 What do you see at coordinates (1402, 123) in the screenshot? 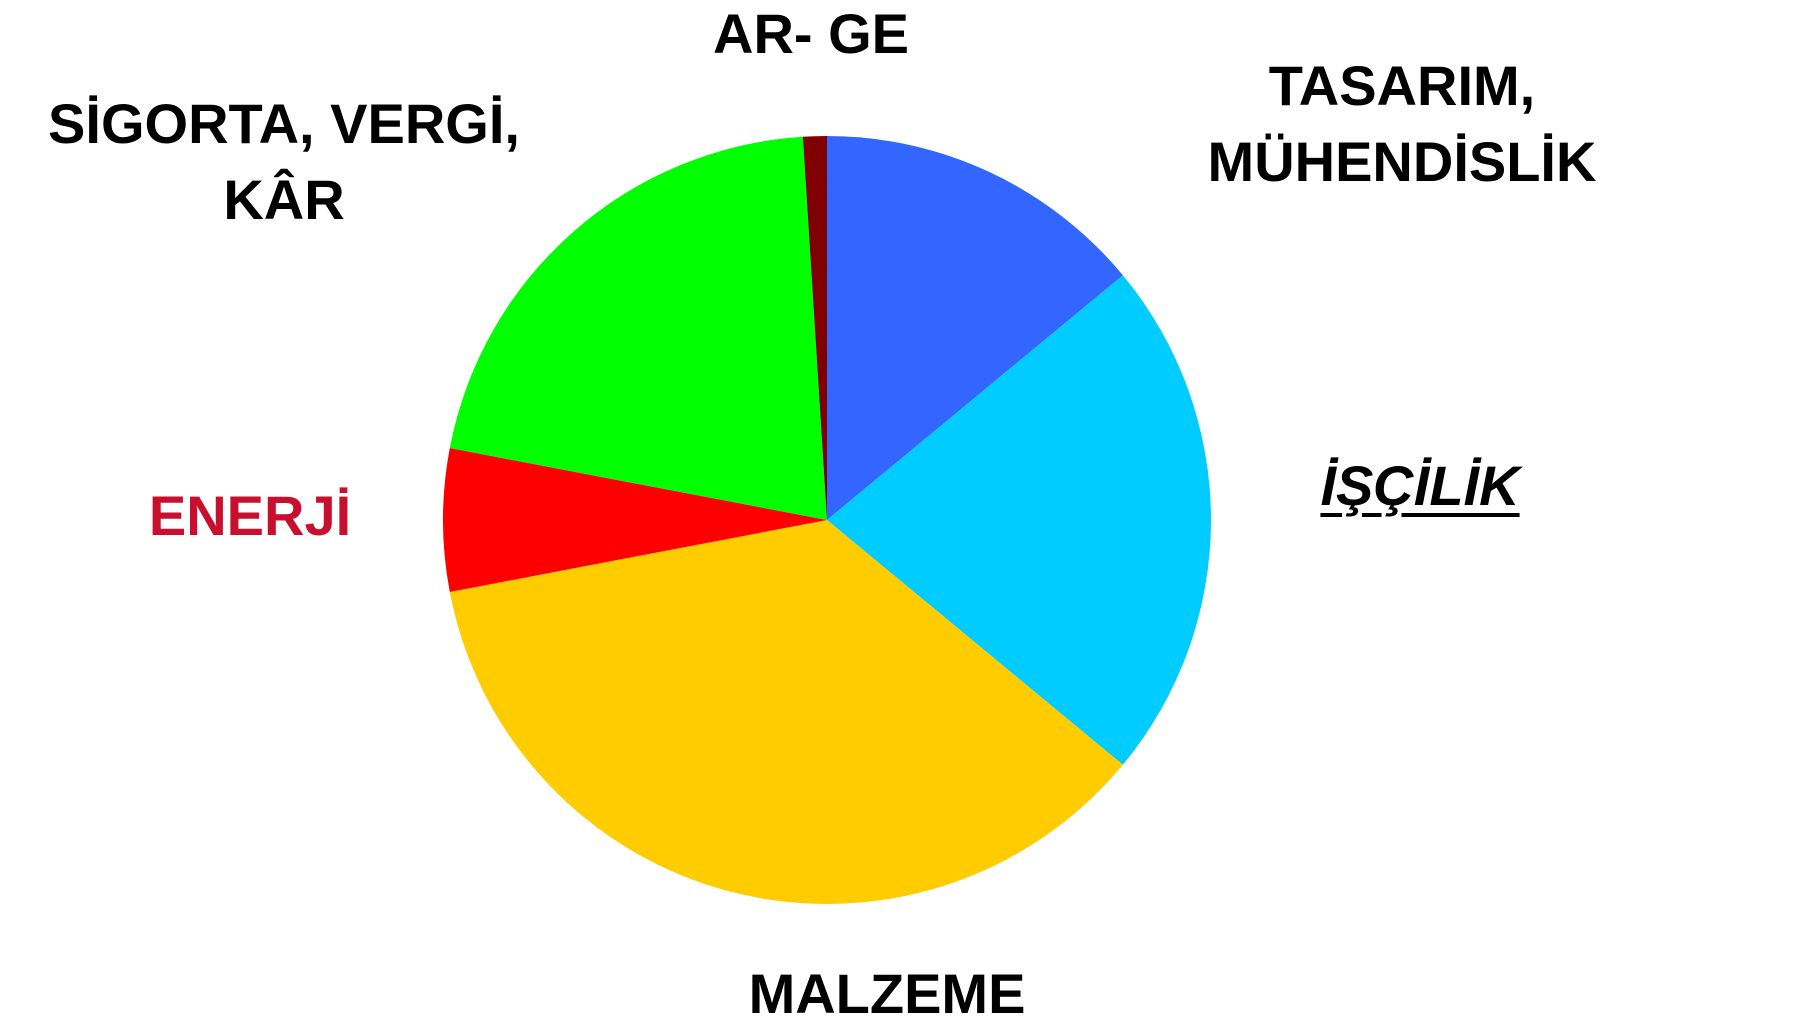
I see `slice-label: TASARIM, MÜHENDİSLİK` at bounding box center [1402, 123].